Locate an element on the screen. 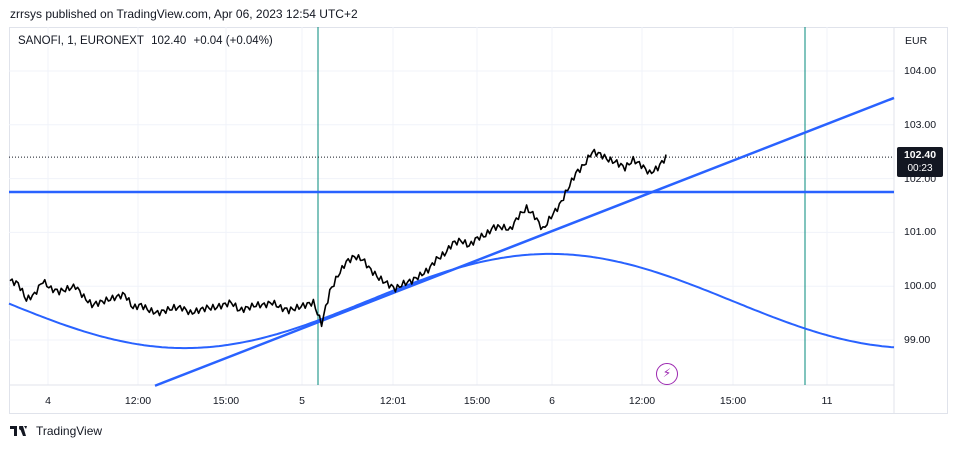  y-tick-label: 103.00 is located at coordinates (920, 124).